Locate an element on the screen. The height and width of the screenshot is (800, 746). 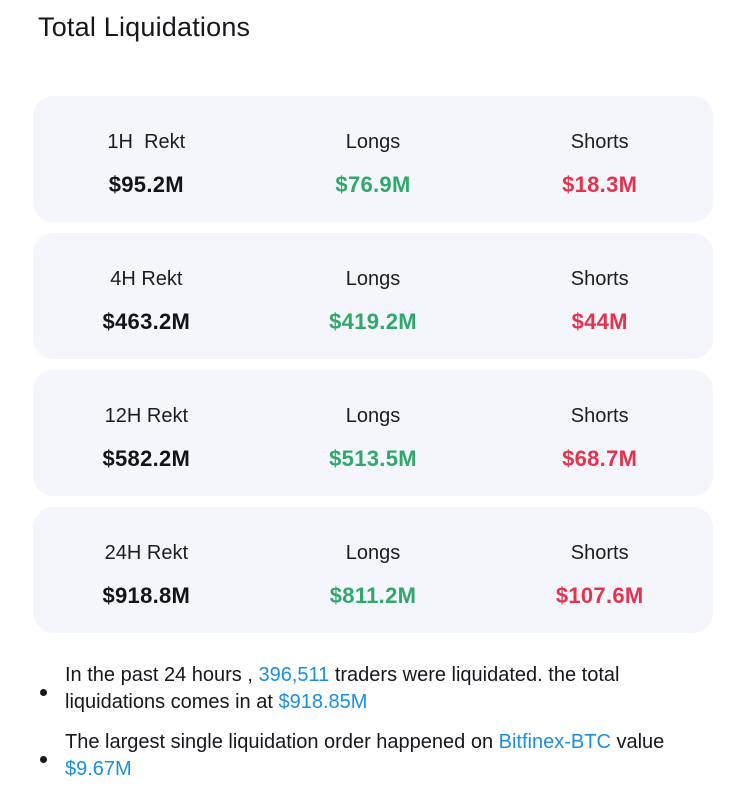
total-liquidation-amount: $918.85M is located at coordinates (323, 702).